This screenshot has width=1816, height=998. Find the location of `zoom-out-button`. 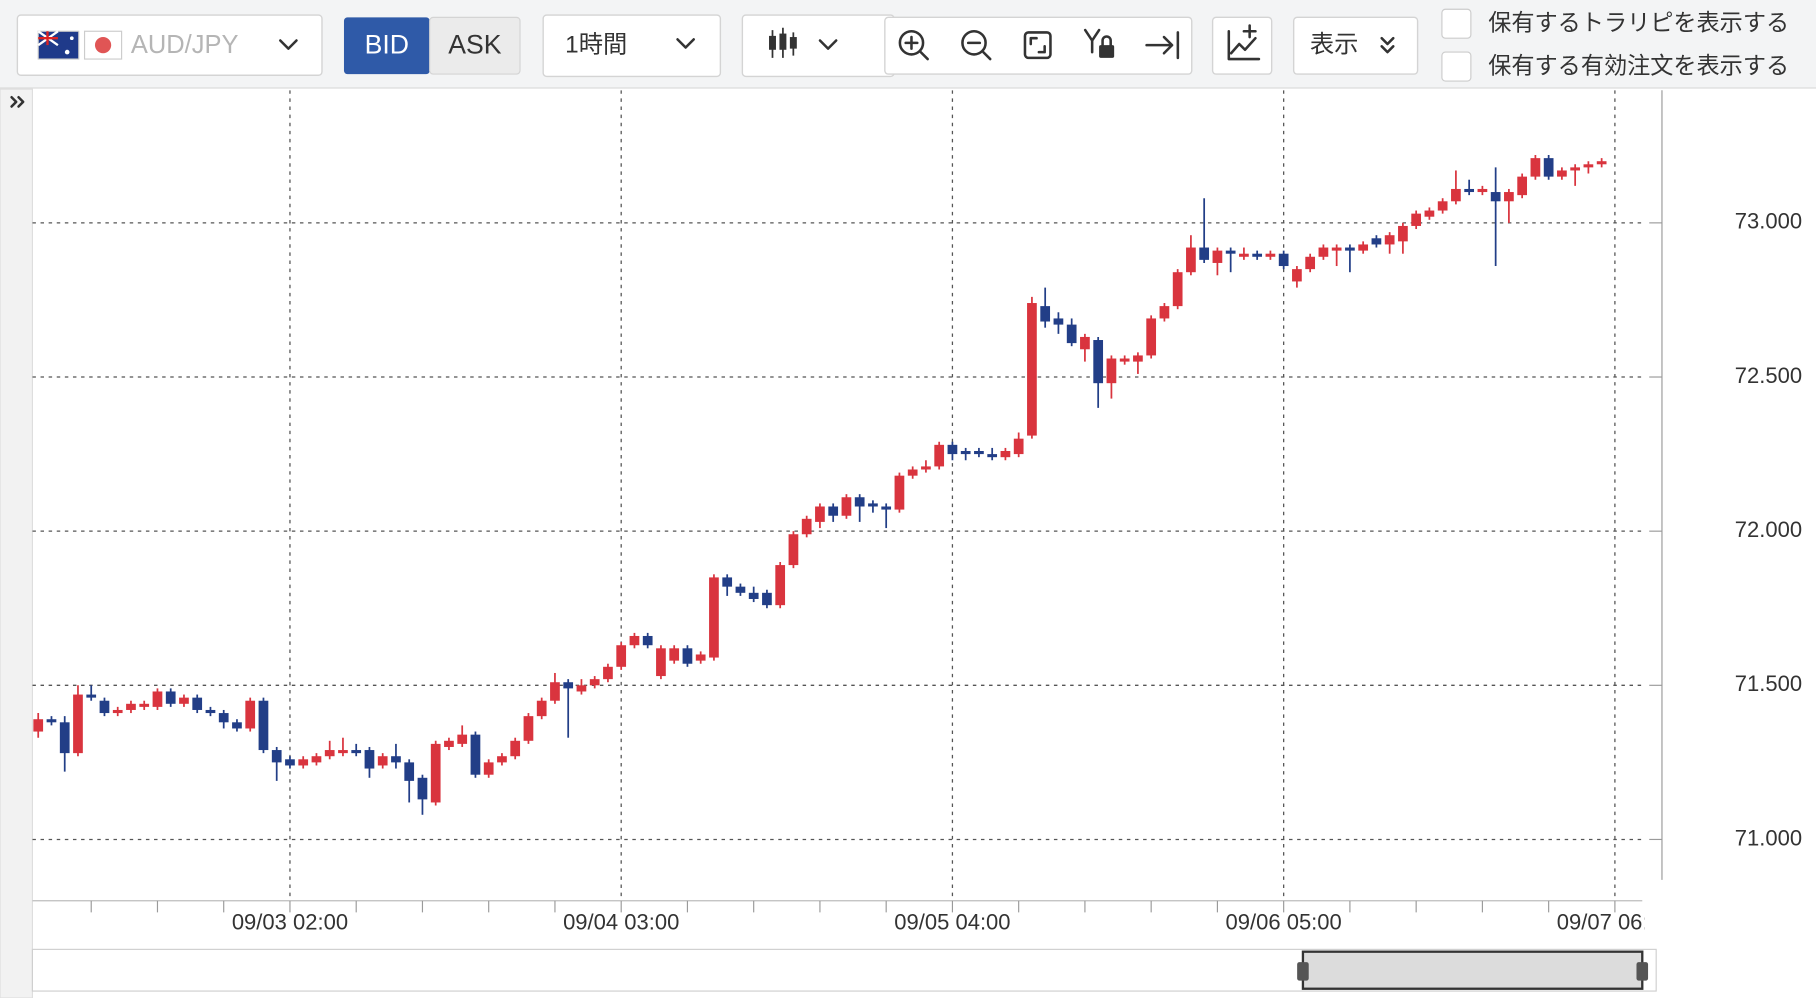

zoom-out-button is located at coordinates (976, 45).